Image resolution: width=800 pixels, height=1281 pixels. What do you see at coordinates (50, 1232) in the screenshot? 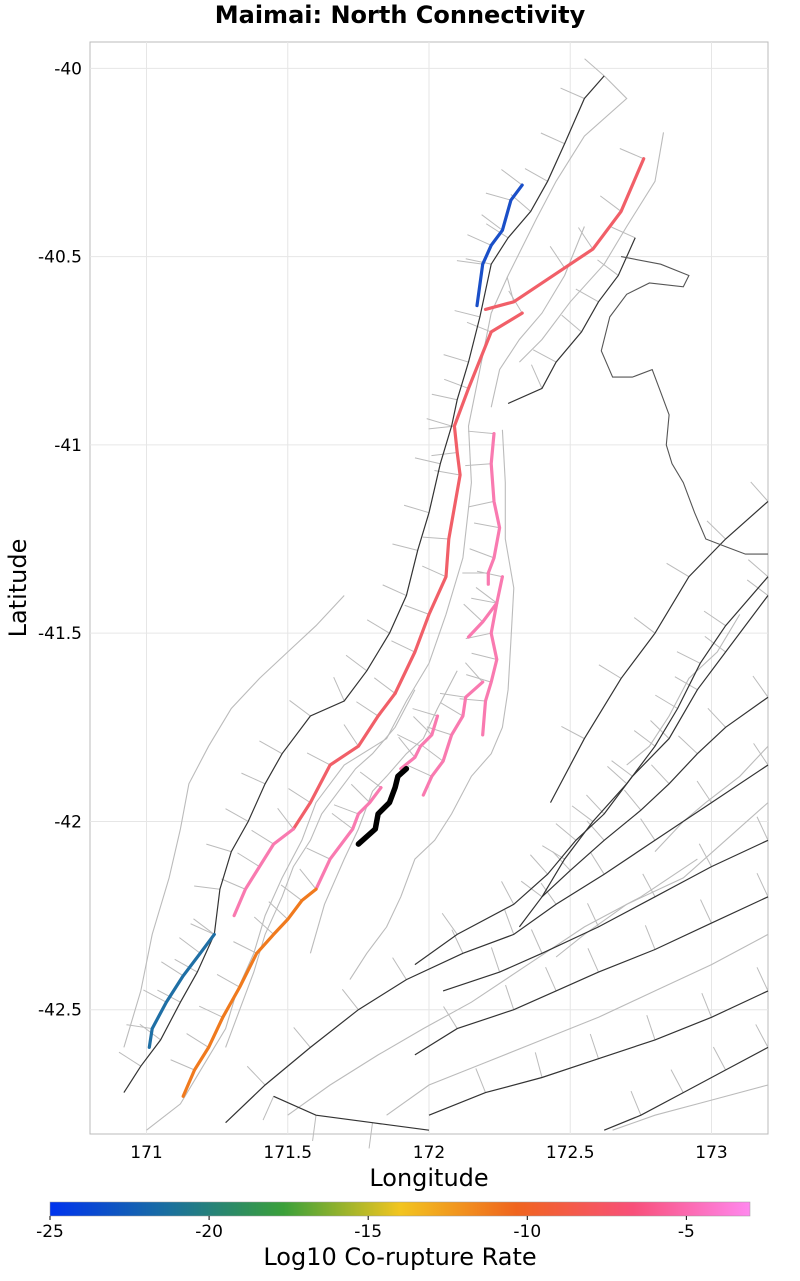
I see `colorbar-tick-label: -25` at bounding box center [50, 1232].